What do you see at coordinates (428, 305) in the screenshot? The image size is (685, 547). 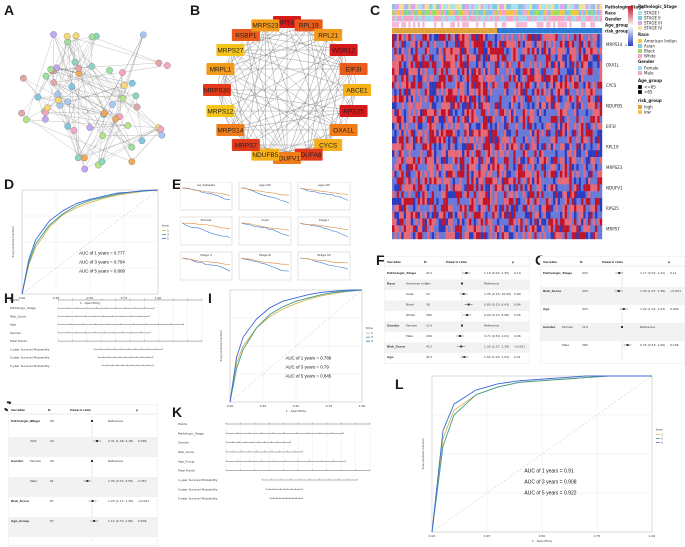 I see `forest-n: 38` at bounding box center [428, 305].